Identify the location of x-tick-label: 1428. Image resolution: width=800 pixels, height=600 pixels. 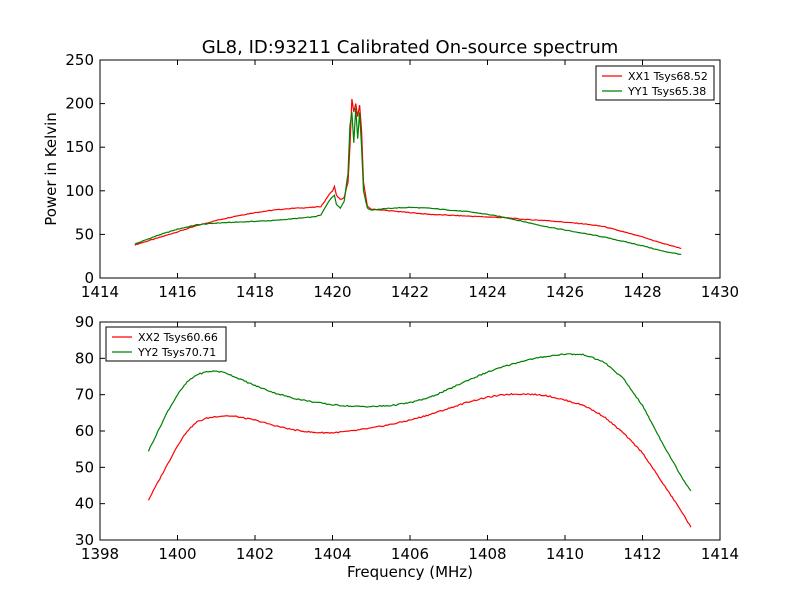
(642, 292).